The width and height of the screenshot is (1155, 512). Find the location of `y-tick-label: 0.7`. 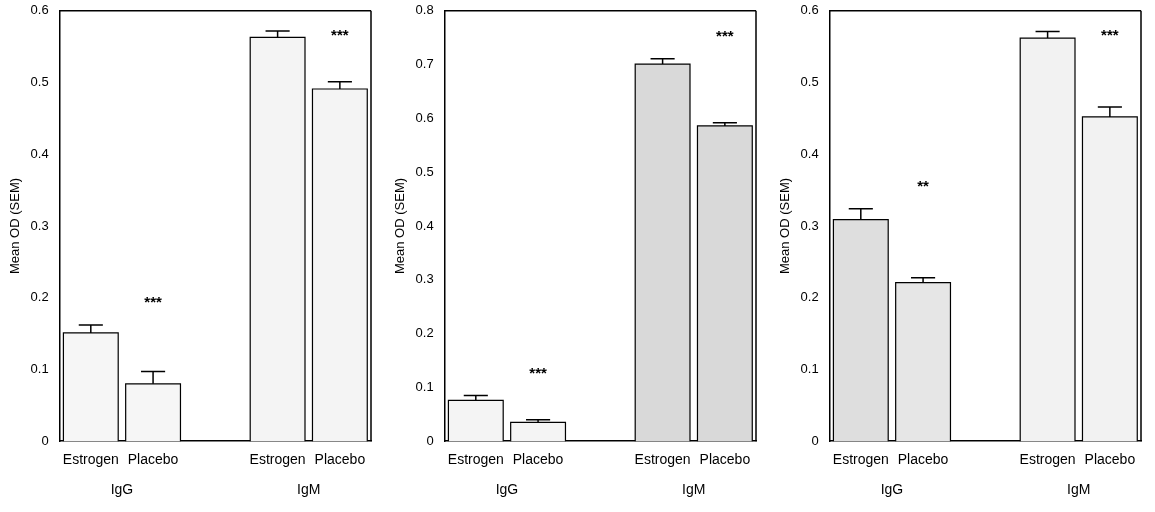

y-tick-label: 0.7 is located at coordinates (424, 64).